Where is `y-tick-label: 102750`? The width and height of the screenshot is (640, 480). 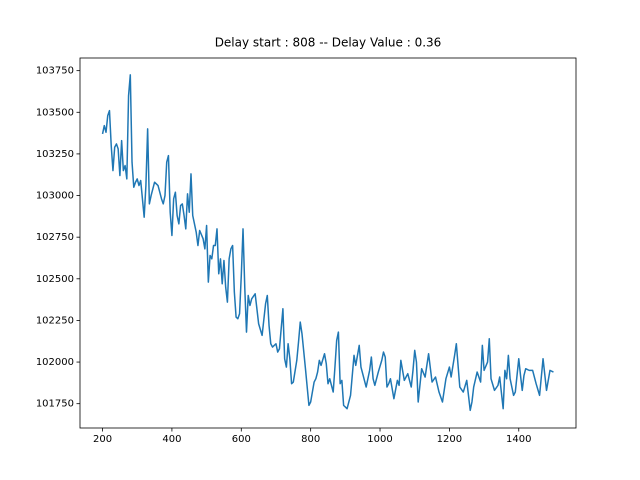
y-tick-label: 102750 is located at coordinates (55, 237).